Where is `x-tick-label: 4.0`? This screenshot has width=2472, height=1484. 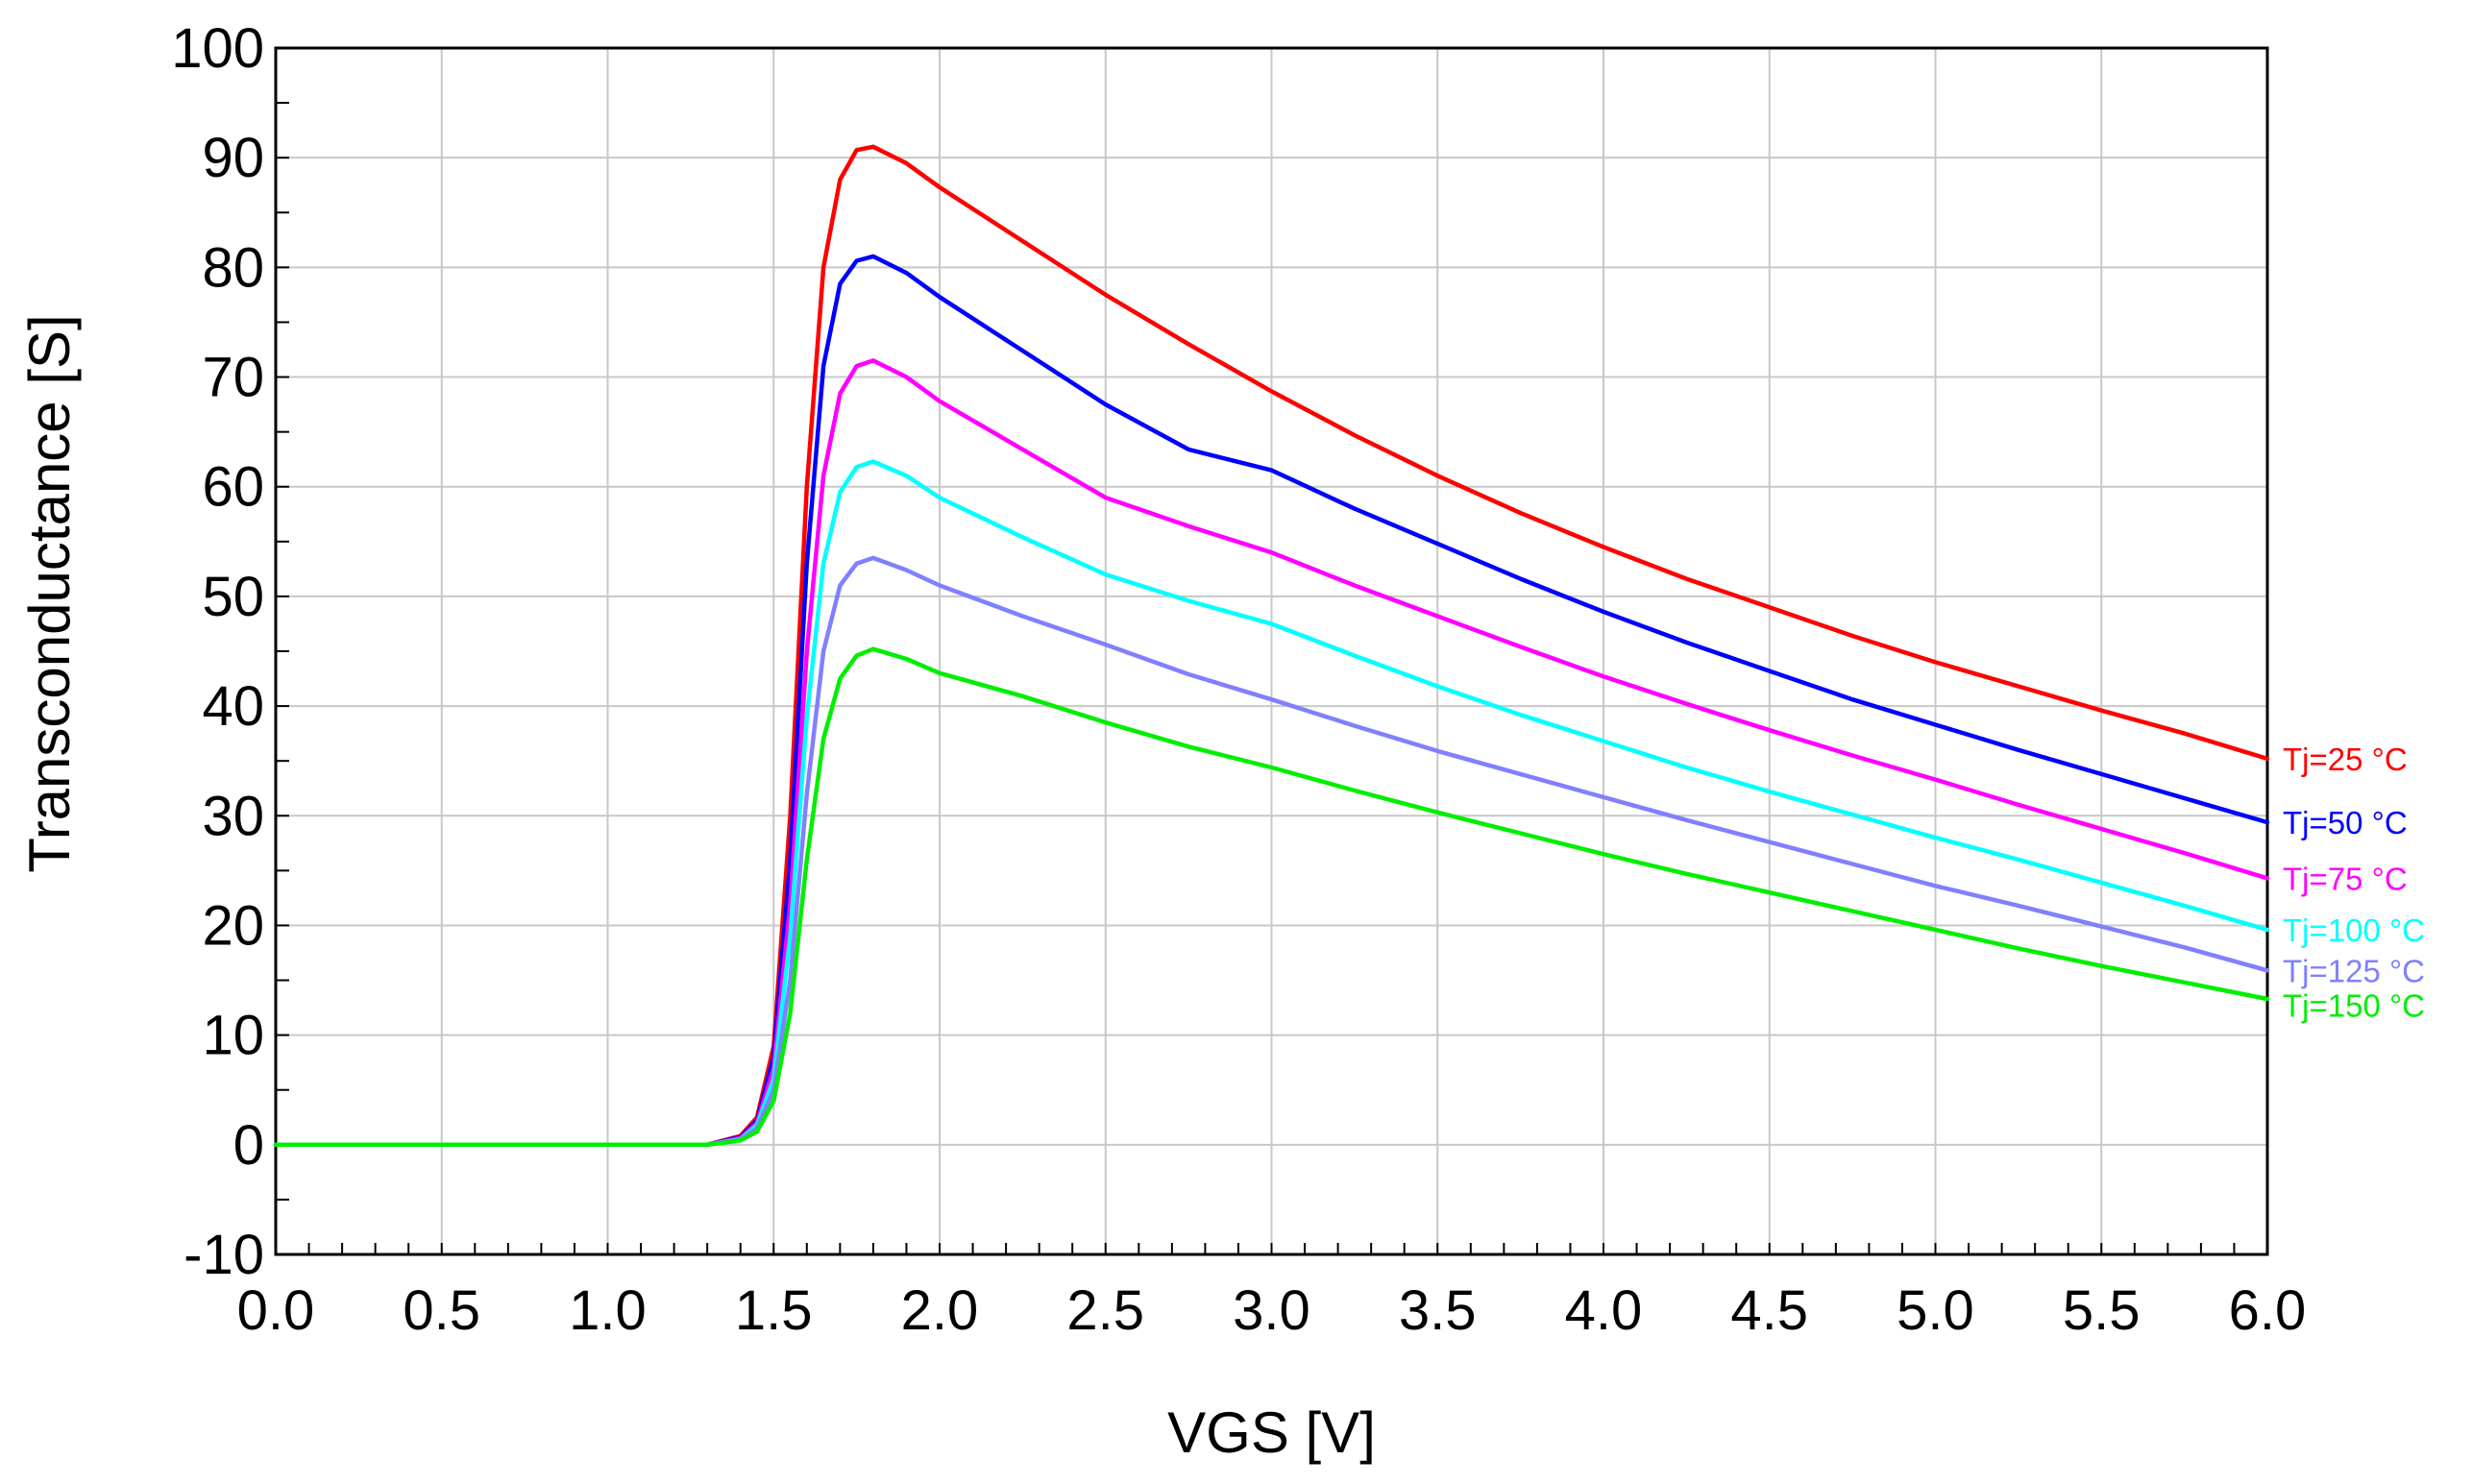
x-tick-label: 4.0 is located at coordinates (1604, 1310).